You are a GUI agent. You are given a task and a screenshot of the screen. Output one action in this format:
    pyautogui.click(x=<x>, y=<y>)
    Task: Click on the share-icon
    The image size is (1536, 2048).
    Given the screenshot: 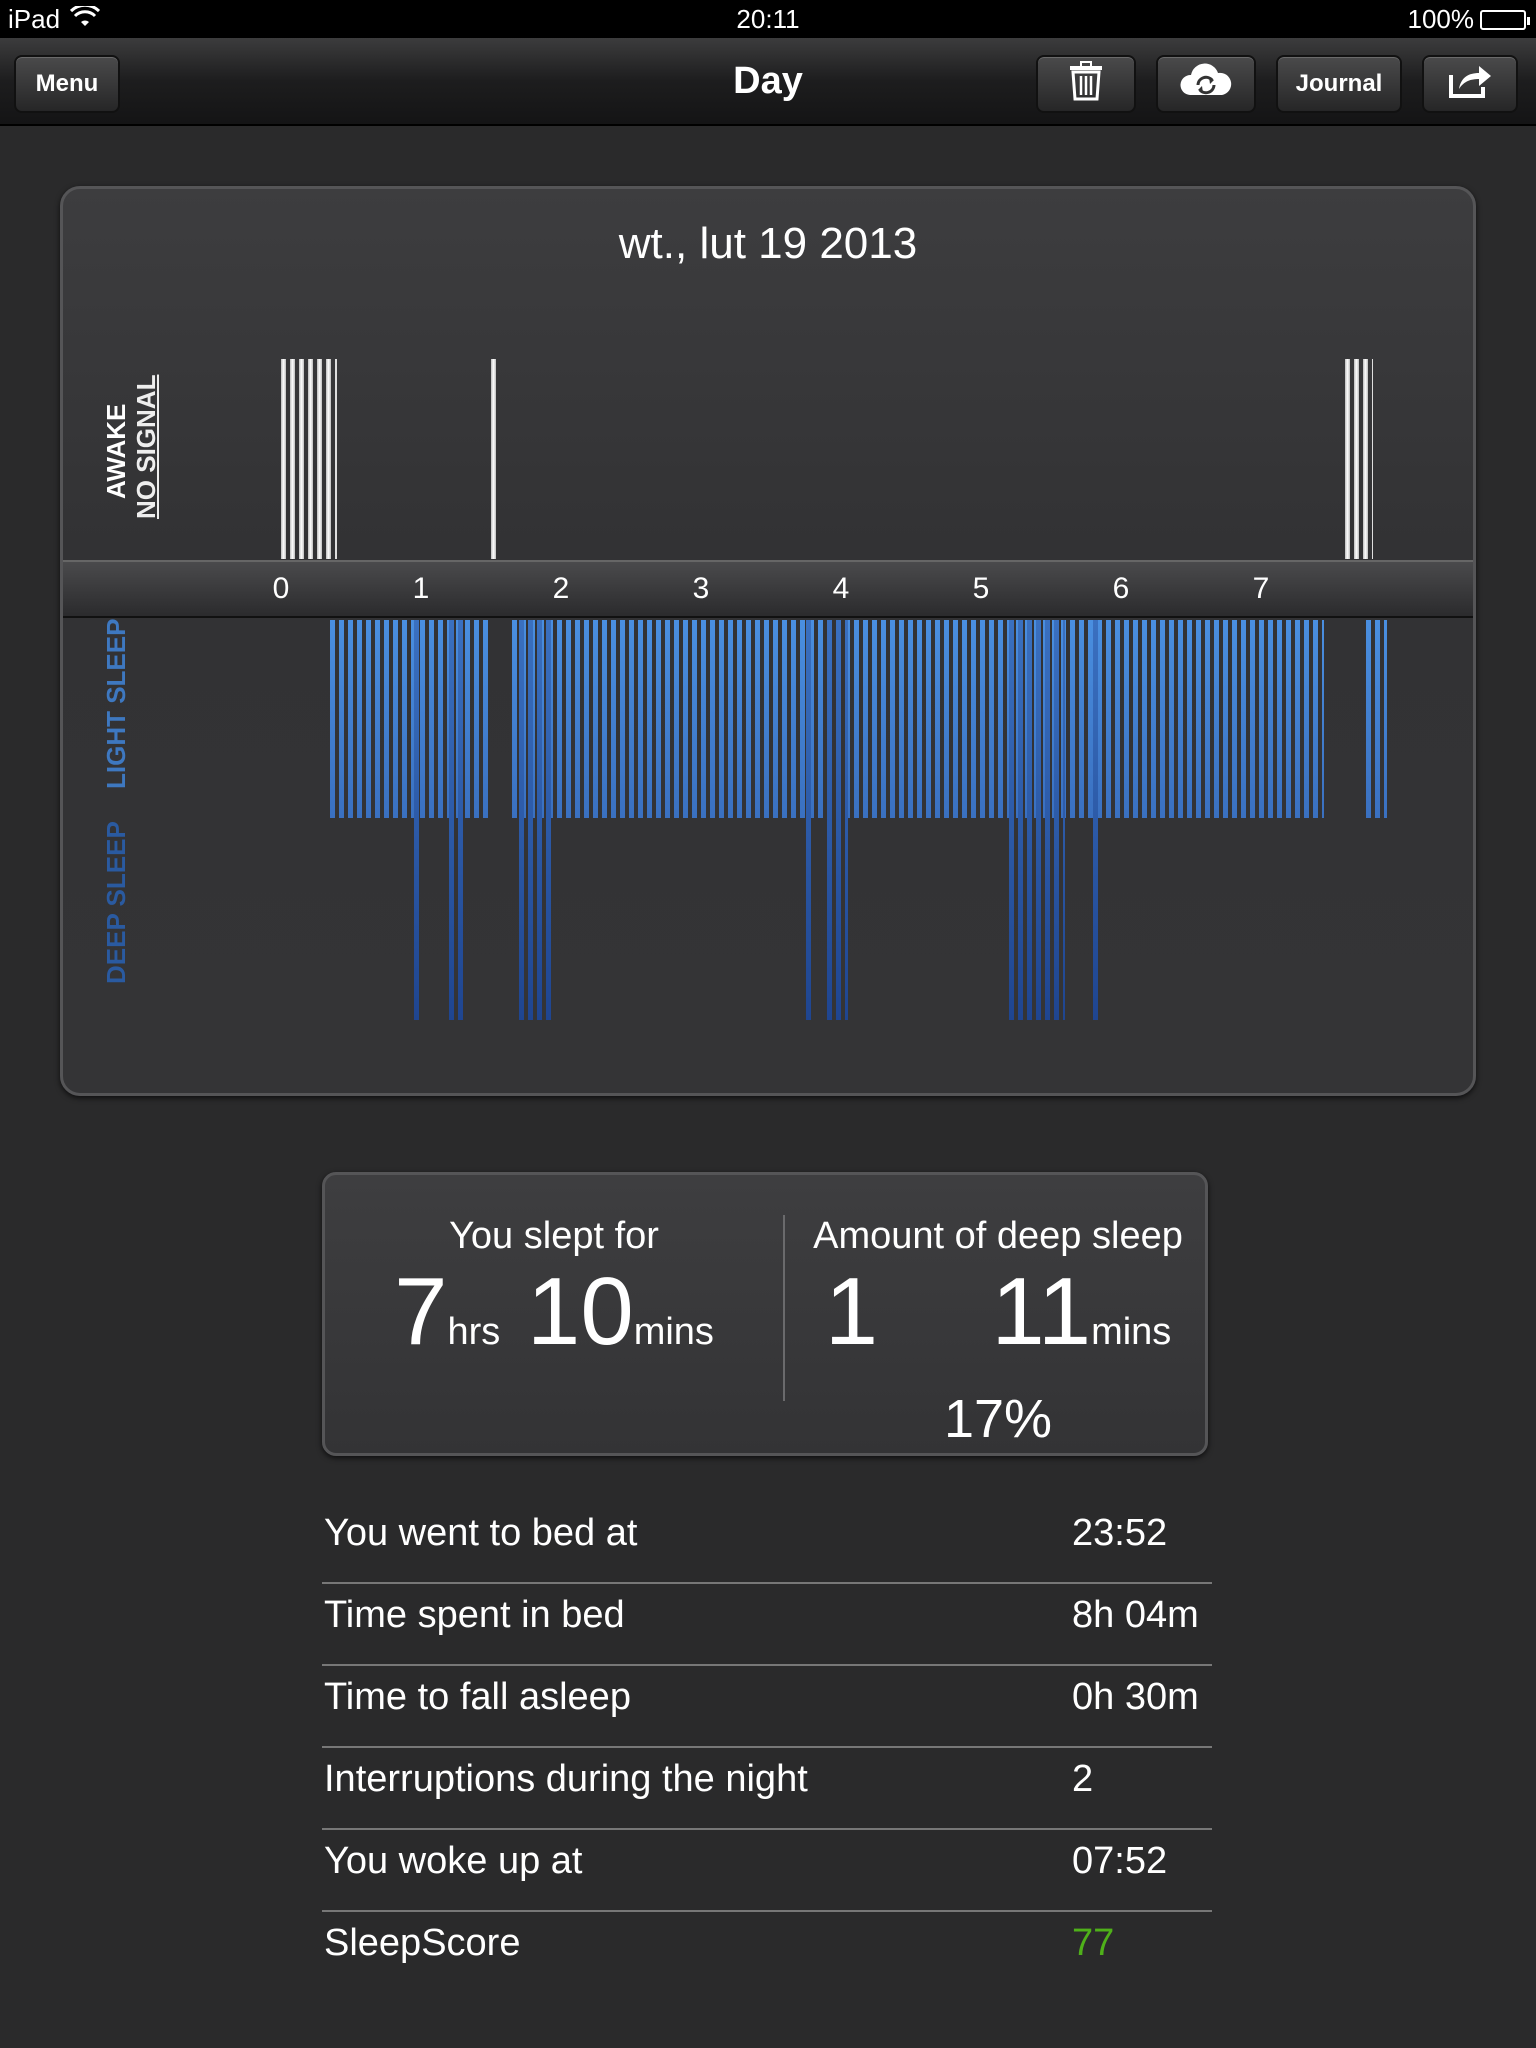 What is the action you would take?
    pyautogui.click(x=1470, y=84)
    